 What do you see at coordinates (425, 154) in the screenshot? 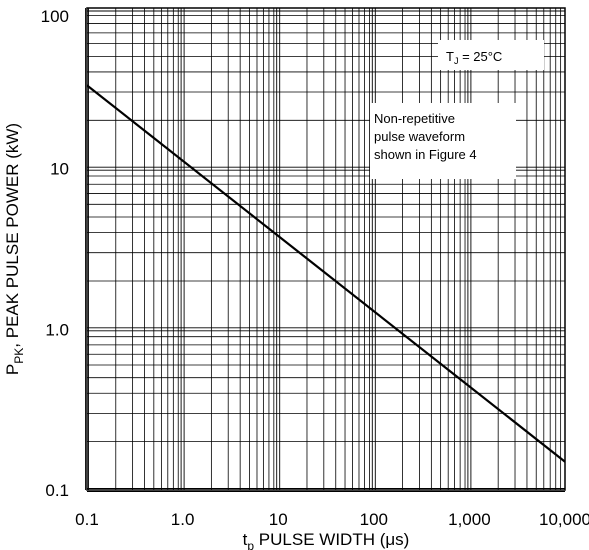
I see `waveform-annotation-line: shown in Figure 4` at bounding box center [425, 154].